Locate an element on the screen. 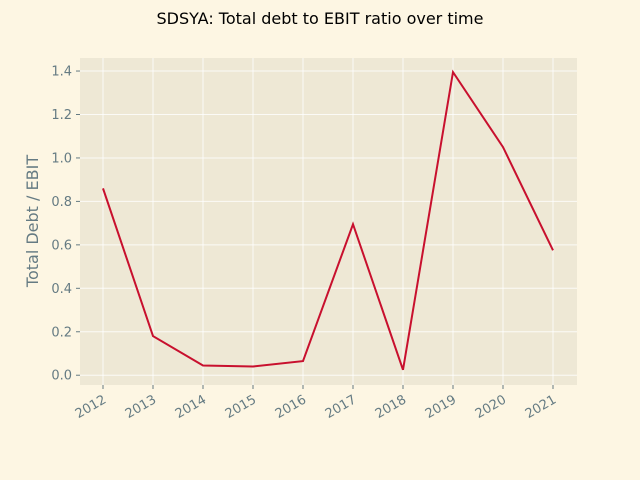 The height and width of the screenshot is (480, 640). x-tick-label: 2020 is located at coordinates (491, 407).